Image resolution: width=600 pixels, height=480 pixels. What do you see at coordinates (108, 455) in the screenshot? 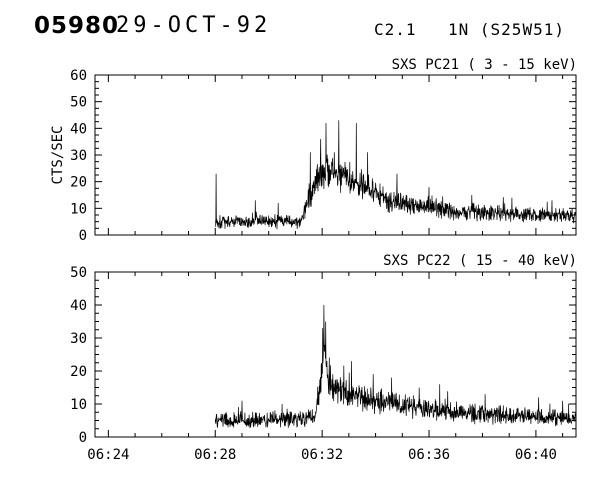
I see `svg-text: 06:24` at bounding box center [108, 455].